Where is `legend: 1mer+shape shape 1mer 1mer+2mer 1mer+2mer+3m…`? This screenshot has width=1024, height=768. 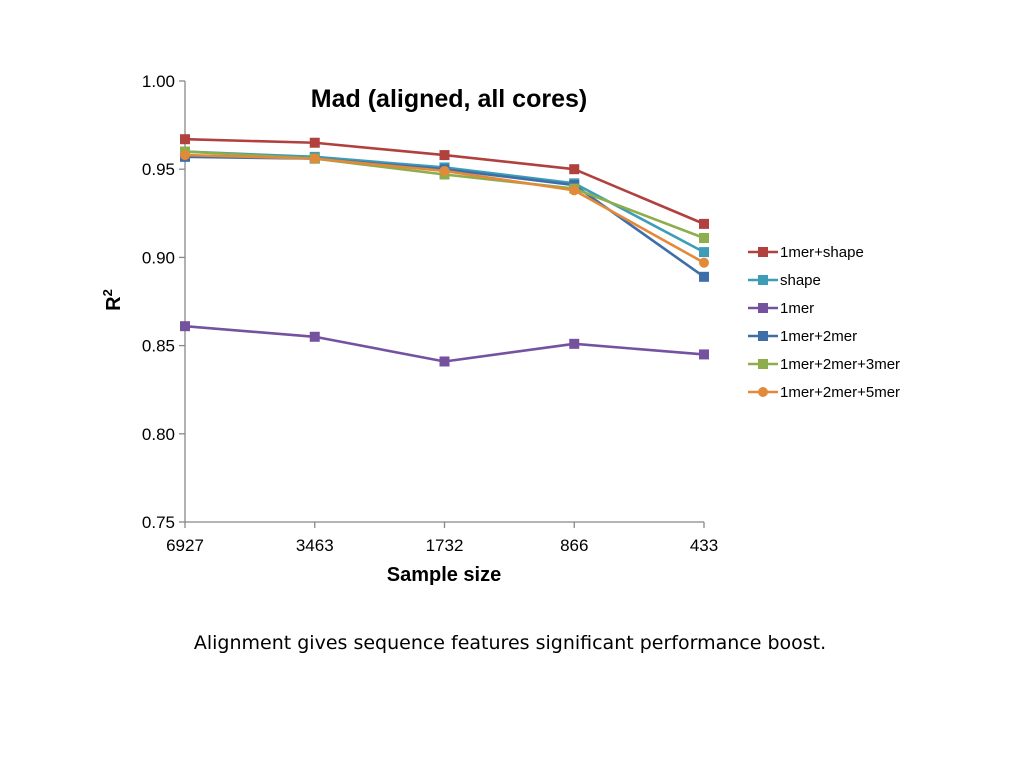
legend: 1mer+shape shape 1mer 1mer+2mer 1mer+2mer+3m… is located at coordinates (824, 322).